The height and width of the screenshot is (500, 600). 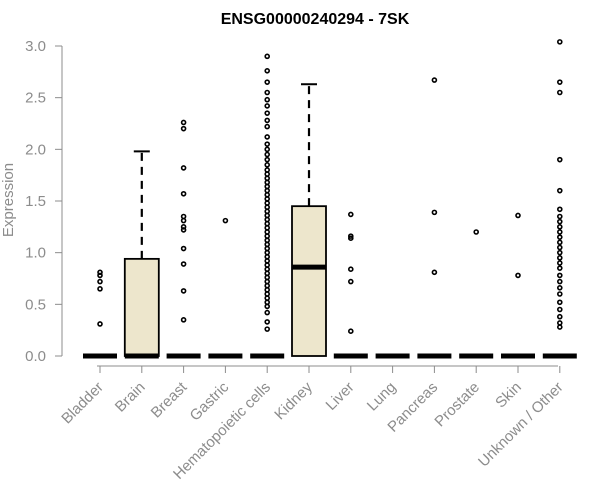 I want to click on y-tick-label: 2.0, so click(x=35, y=149).